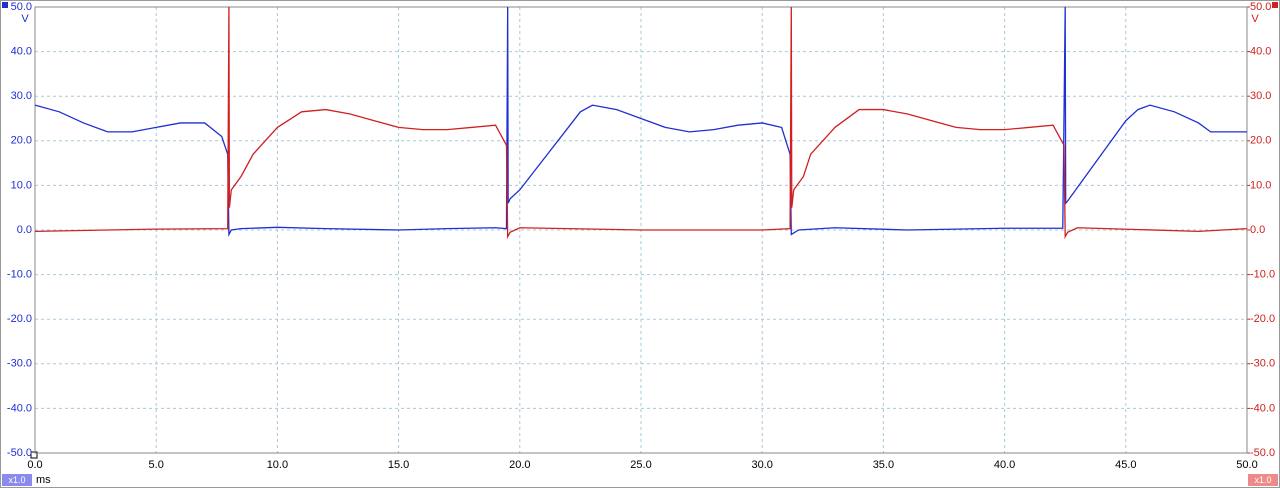 The image size is (1280, 488). I want to click on y-tick-label: -40.0, so click(19, 408).